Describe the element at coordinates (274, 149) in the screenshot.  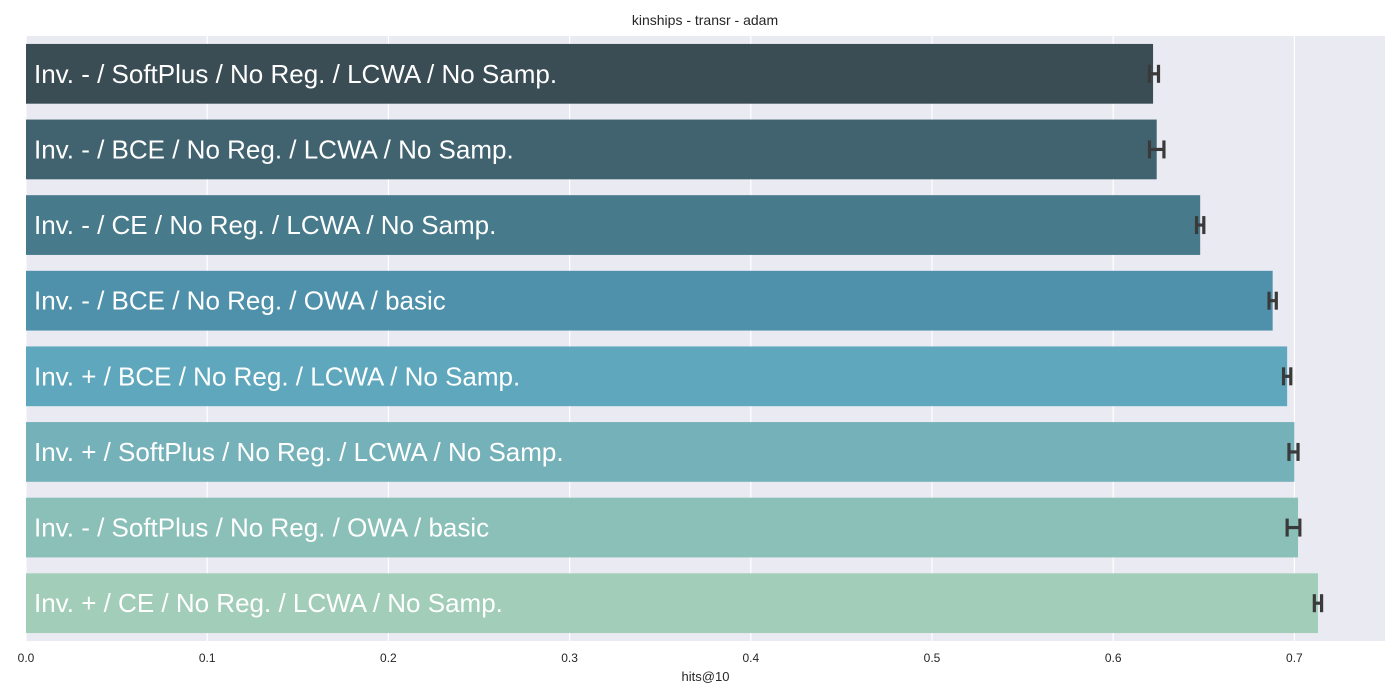
I see `bar-label: Inv. - / BCE / No Reg. / LCWA / No Samp.` at that location.